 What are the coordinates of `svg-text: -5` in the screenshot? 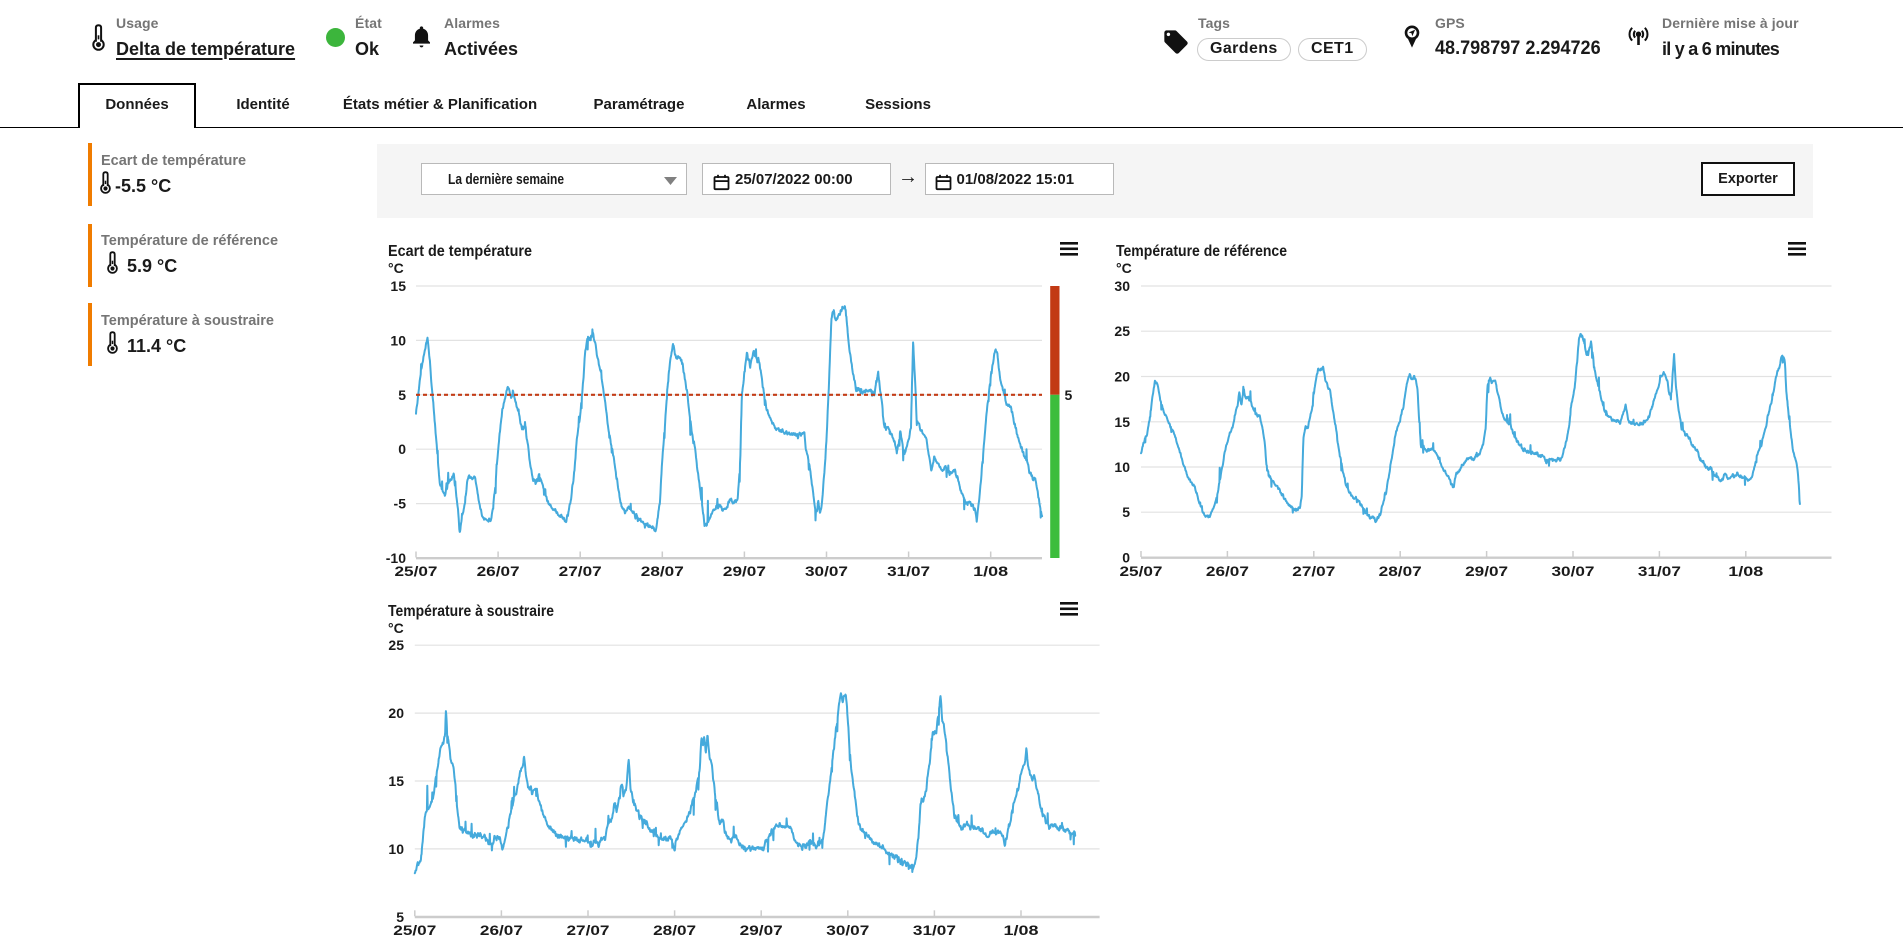 It's located at (400, 504).